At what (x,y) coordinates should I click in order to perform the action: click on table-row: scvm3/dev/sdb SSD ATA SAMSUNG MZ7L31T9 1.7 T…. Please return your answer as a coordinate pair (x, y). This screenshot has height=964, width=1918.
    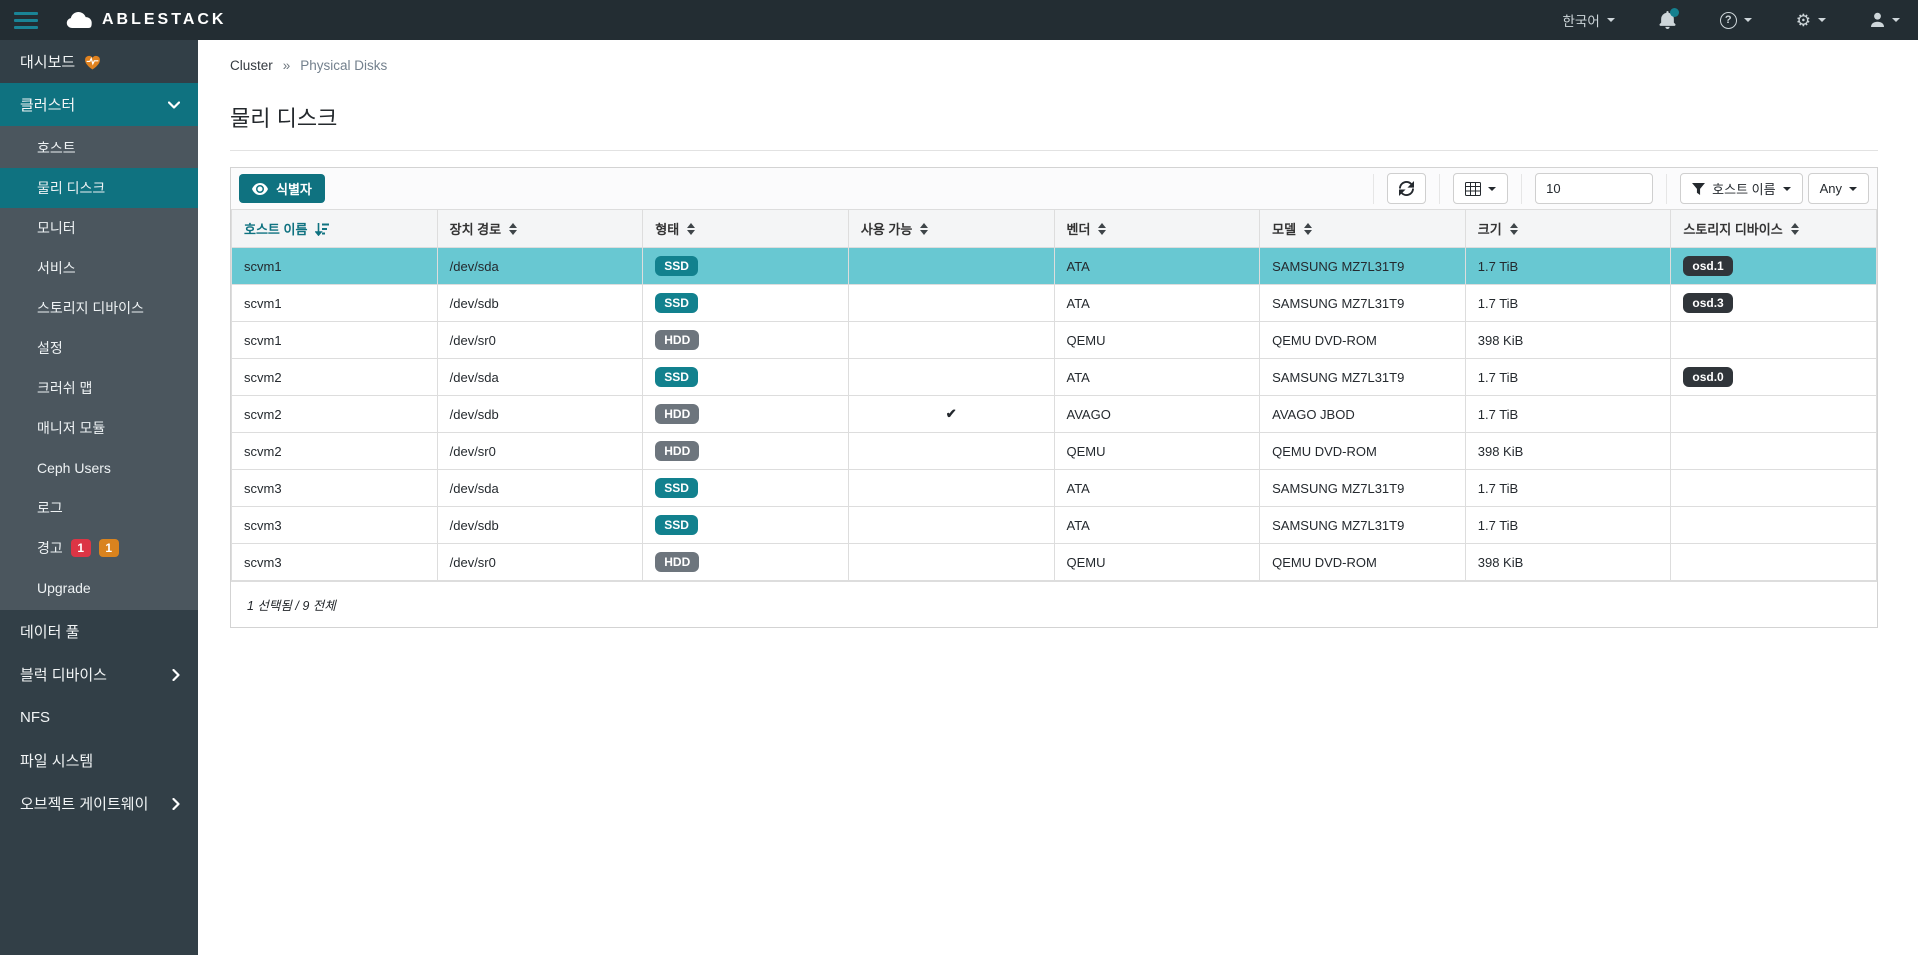
    Looking at the image, I should click on (1054, 525).